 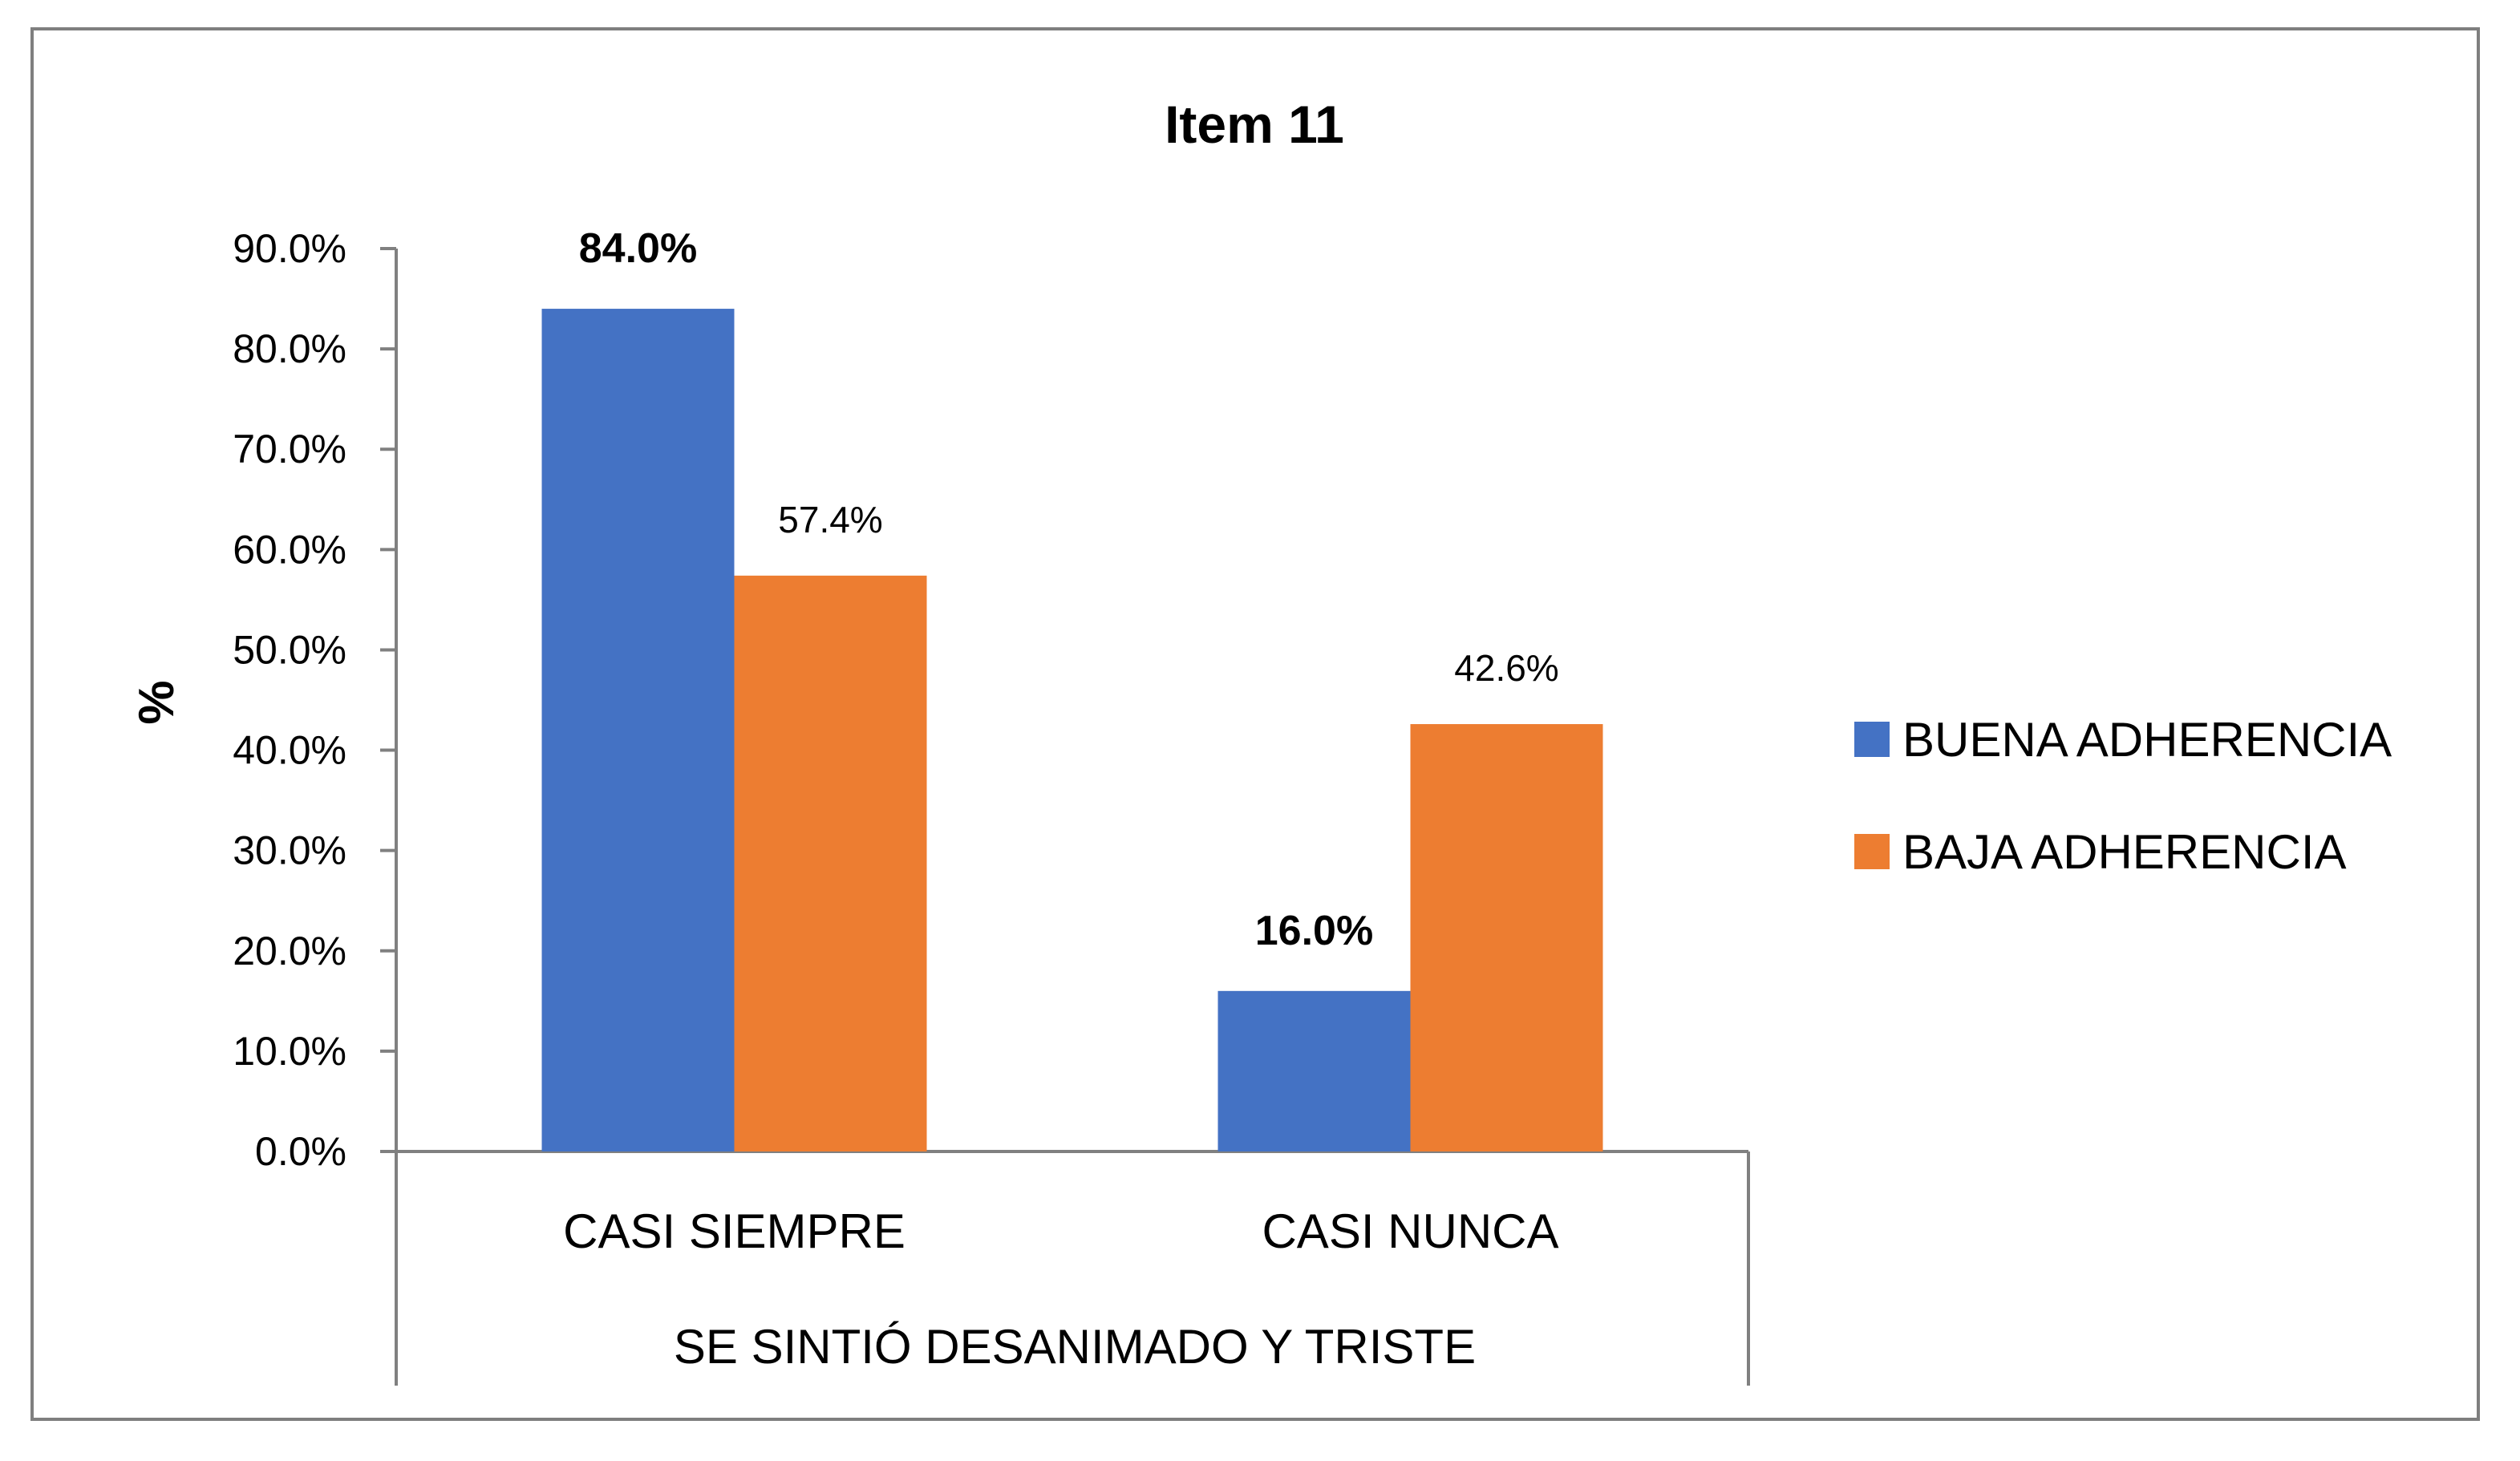 I want to click on data-label: 16.0%, so click(x=1314, y=931).